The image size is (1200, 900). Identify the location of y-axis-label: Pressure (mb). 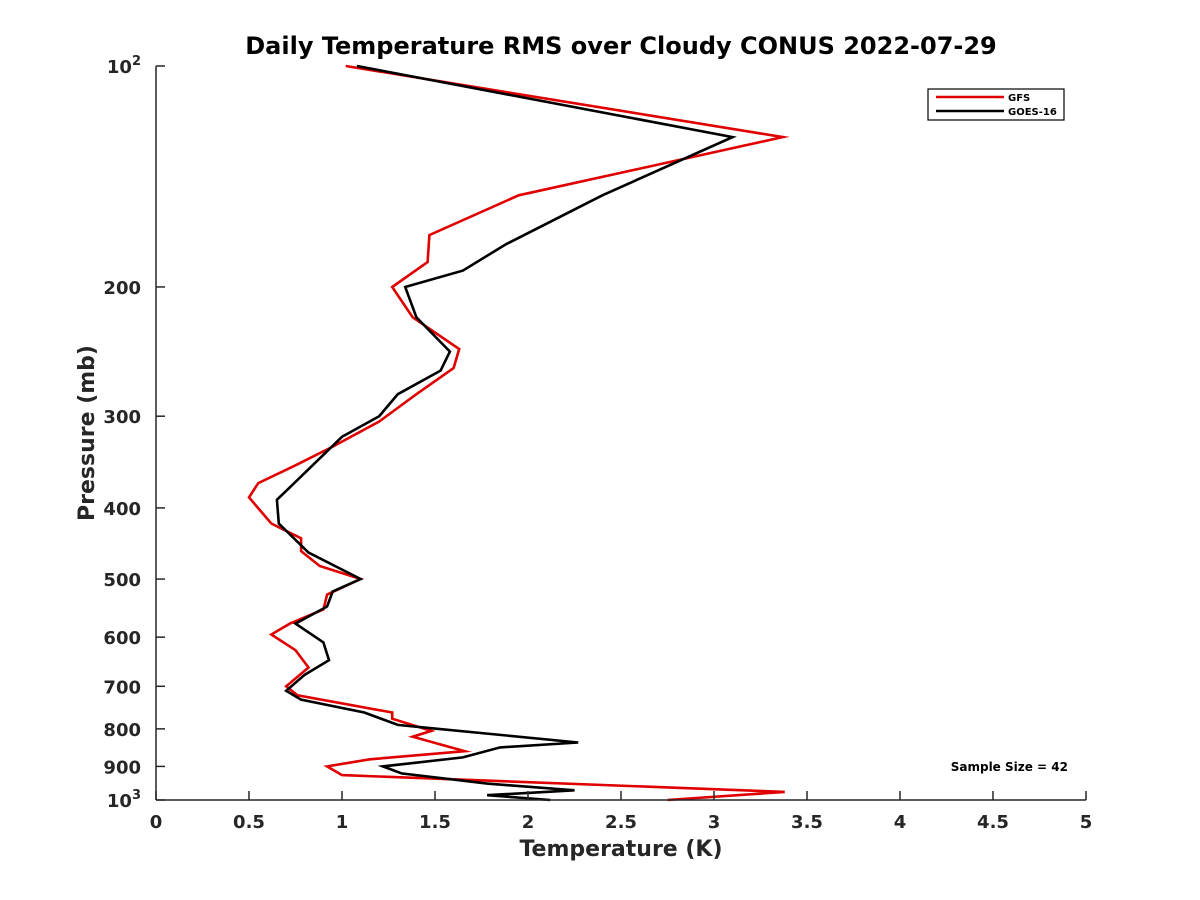
(87, 433).